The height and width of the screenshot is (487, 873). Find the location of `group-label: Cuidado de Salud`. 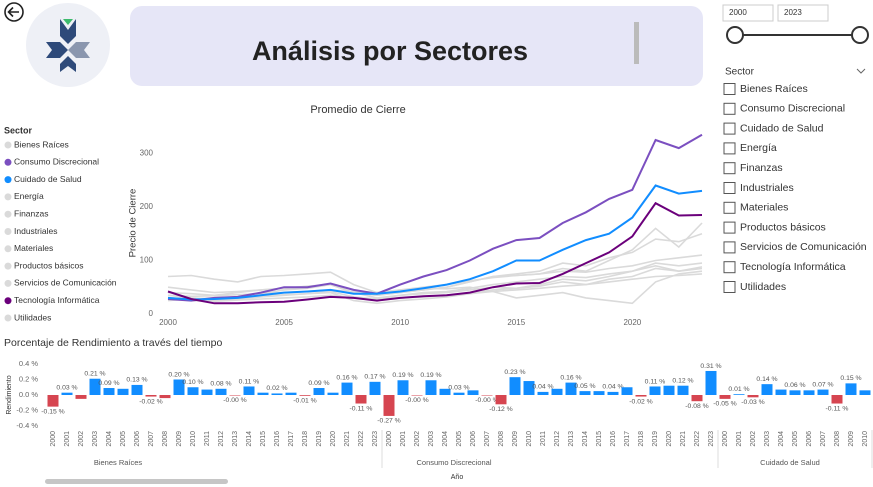

group-label: Cuidado de Salud is located at coordinates (790, 462).